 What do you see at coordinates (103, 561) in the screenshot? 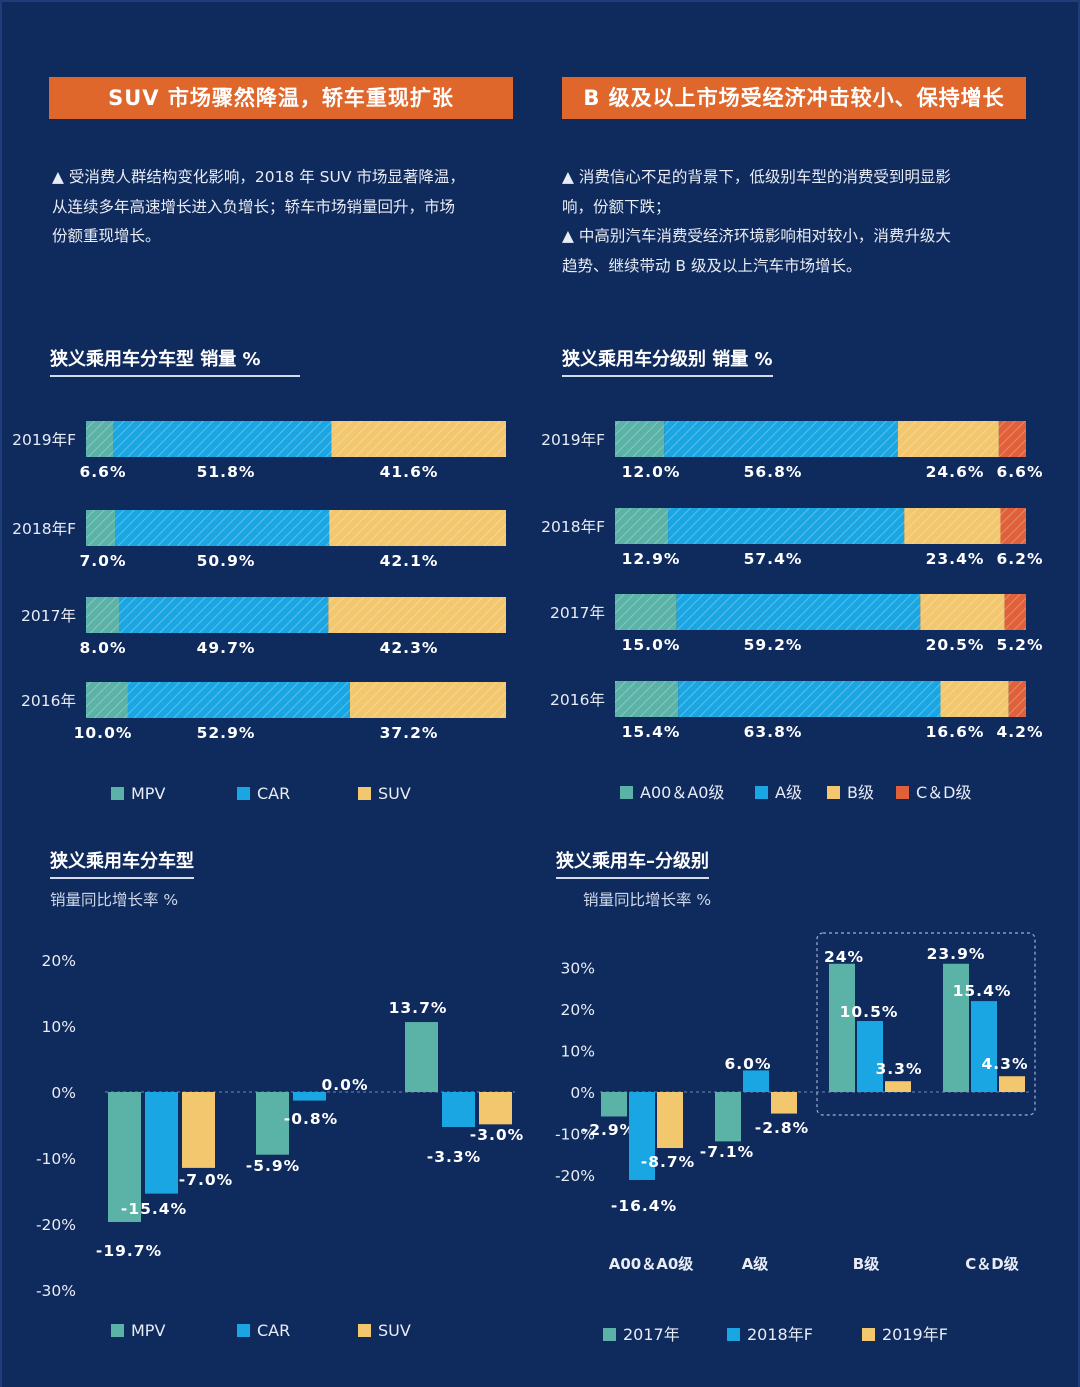
I see `stack-value-label: 7.0%` at bounding box center [103, 561].